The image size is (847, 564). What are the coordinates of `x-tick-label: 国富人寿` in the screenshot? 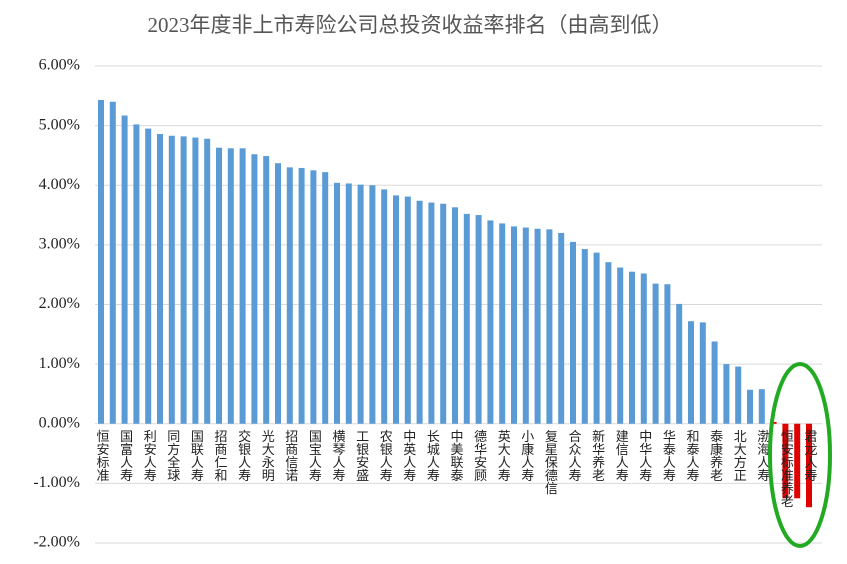 It's located at (125, 456).